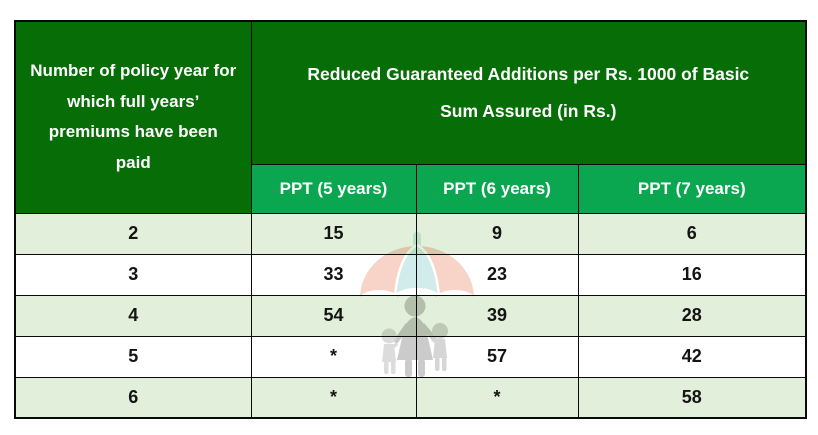  Describe the element at coordinates (497, 397) in the screenshot. I see `value-cell-ppt6: *` at that location.